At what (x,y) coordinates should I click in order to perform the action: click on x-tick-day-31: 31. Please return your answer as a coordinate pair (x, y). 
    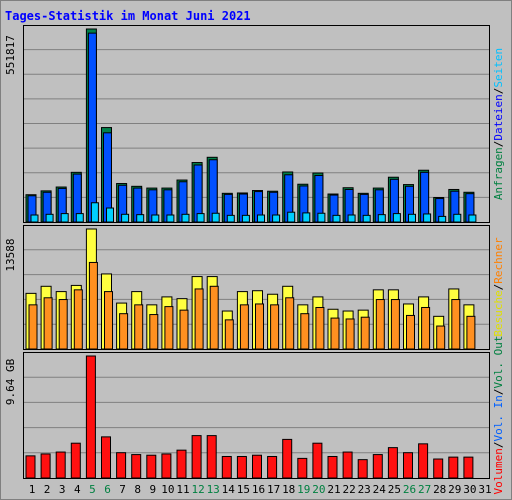
    Looking at the image, I should click on (484, 489).